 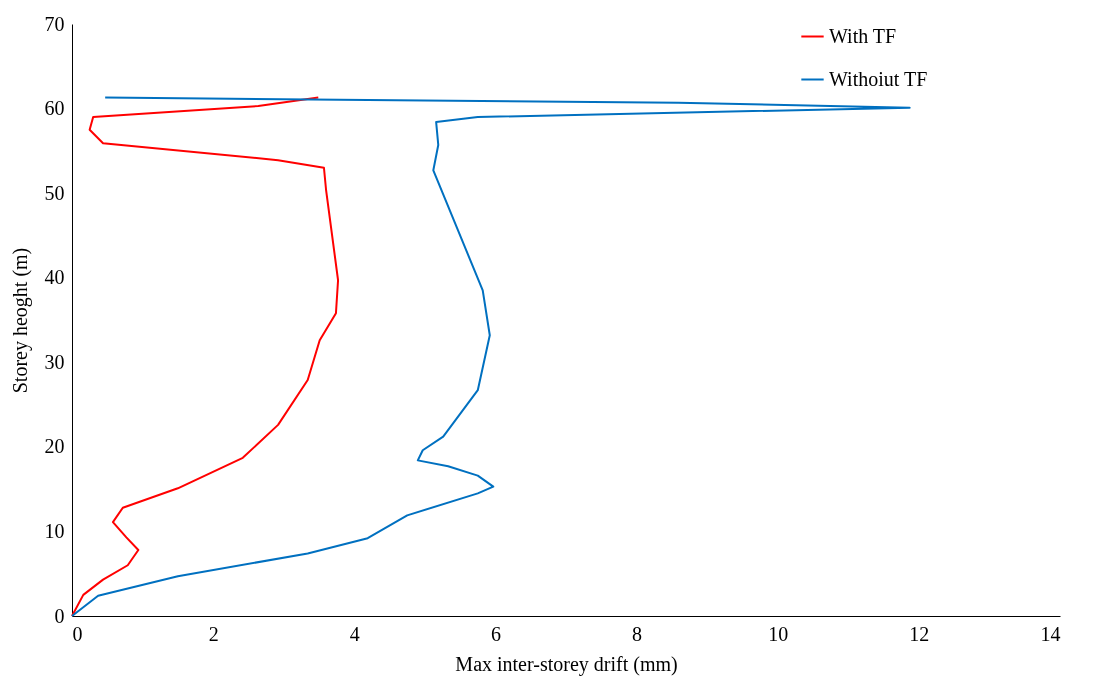 What do you see at coordinates (54, 530) in the screenshot?
I see `y-tick-label: 10` at bounding box center [54, 530].